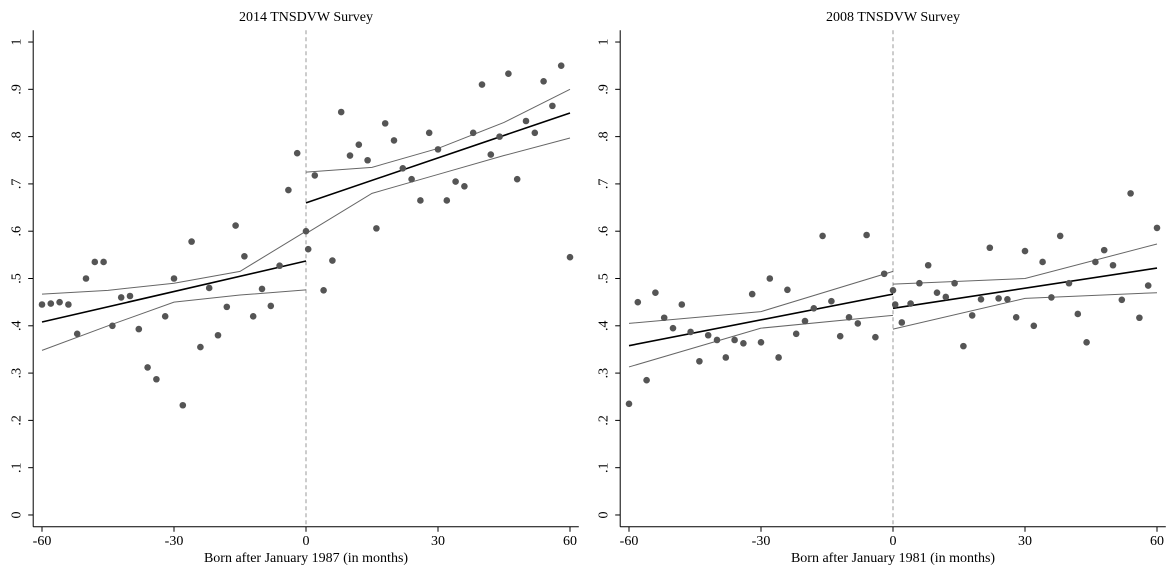 This screenshot has height=569, width=1175. What do you see at coordinates (306, 17) in the screenshot?
I see `chart-title: 2014 TNSDVW Survey` at bounding box center [306, 17].